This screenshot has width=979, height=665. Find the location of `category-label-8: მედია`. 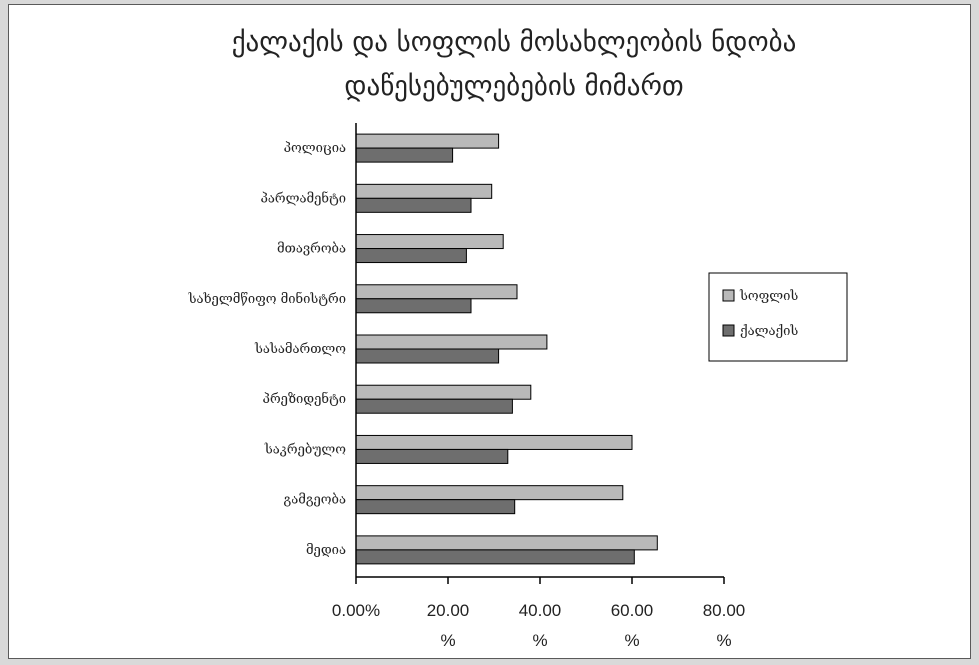

category-label-8: მედია is located at coordinates (326, 550).